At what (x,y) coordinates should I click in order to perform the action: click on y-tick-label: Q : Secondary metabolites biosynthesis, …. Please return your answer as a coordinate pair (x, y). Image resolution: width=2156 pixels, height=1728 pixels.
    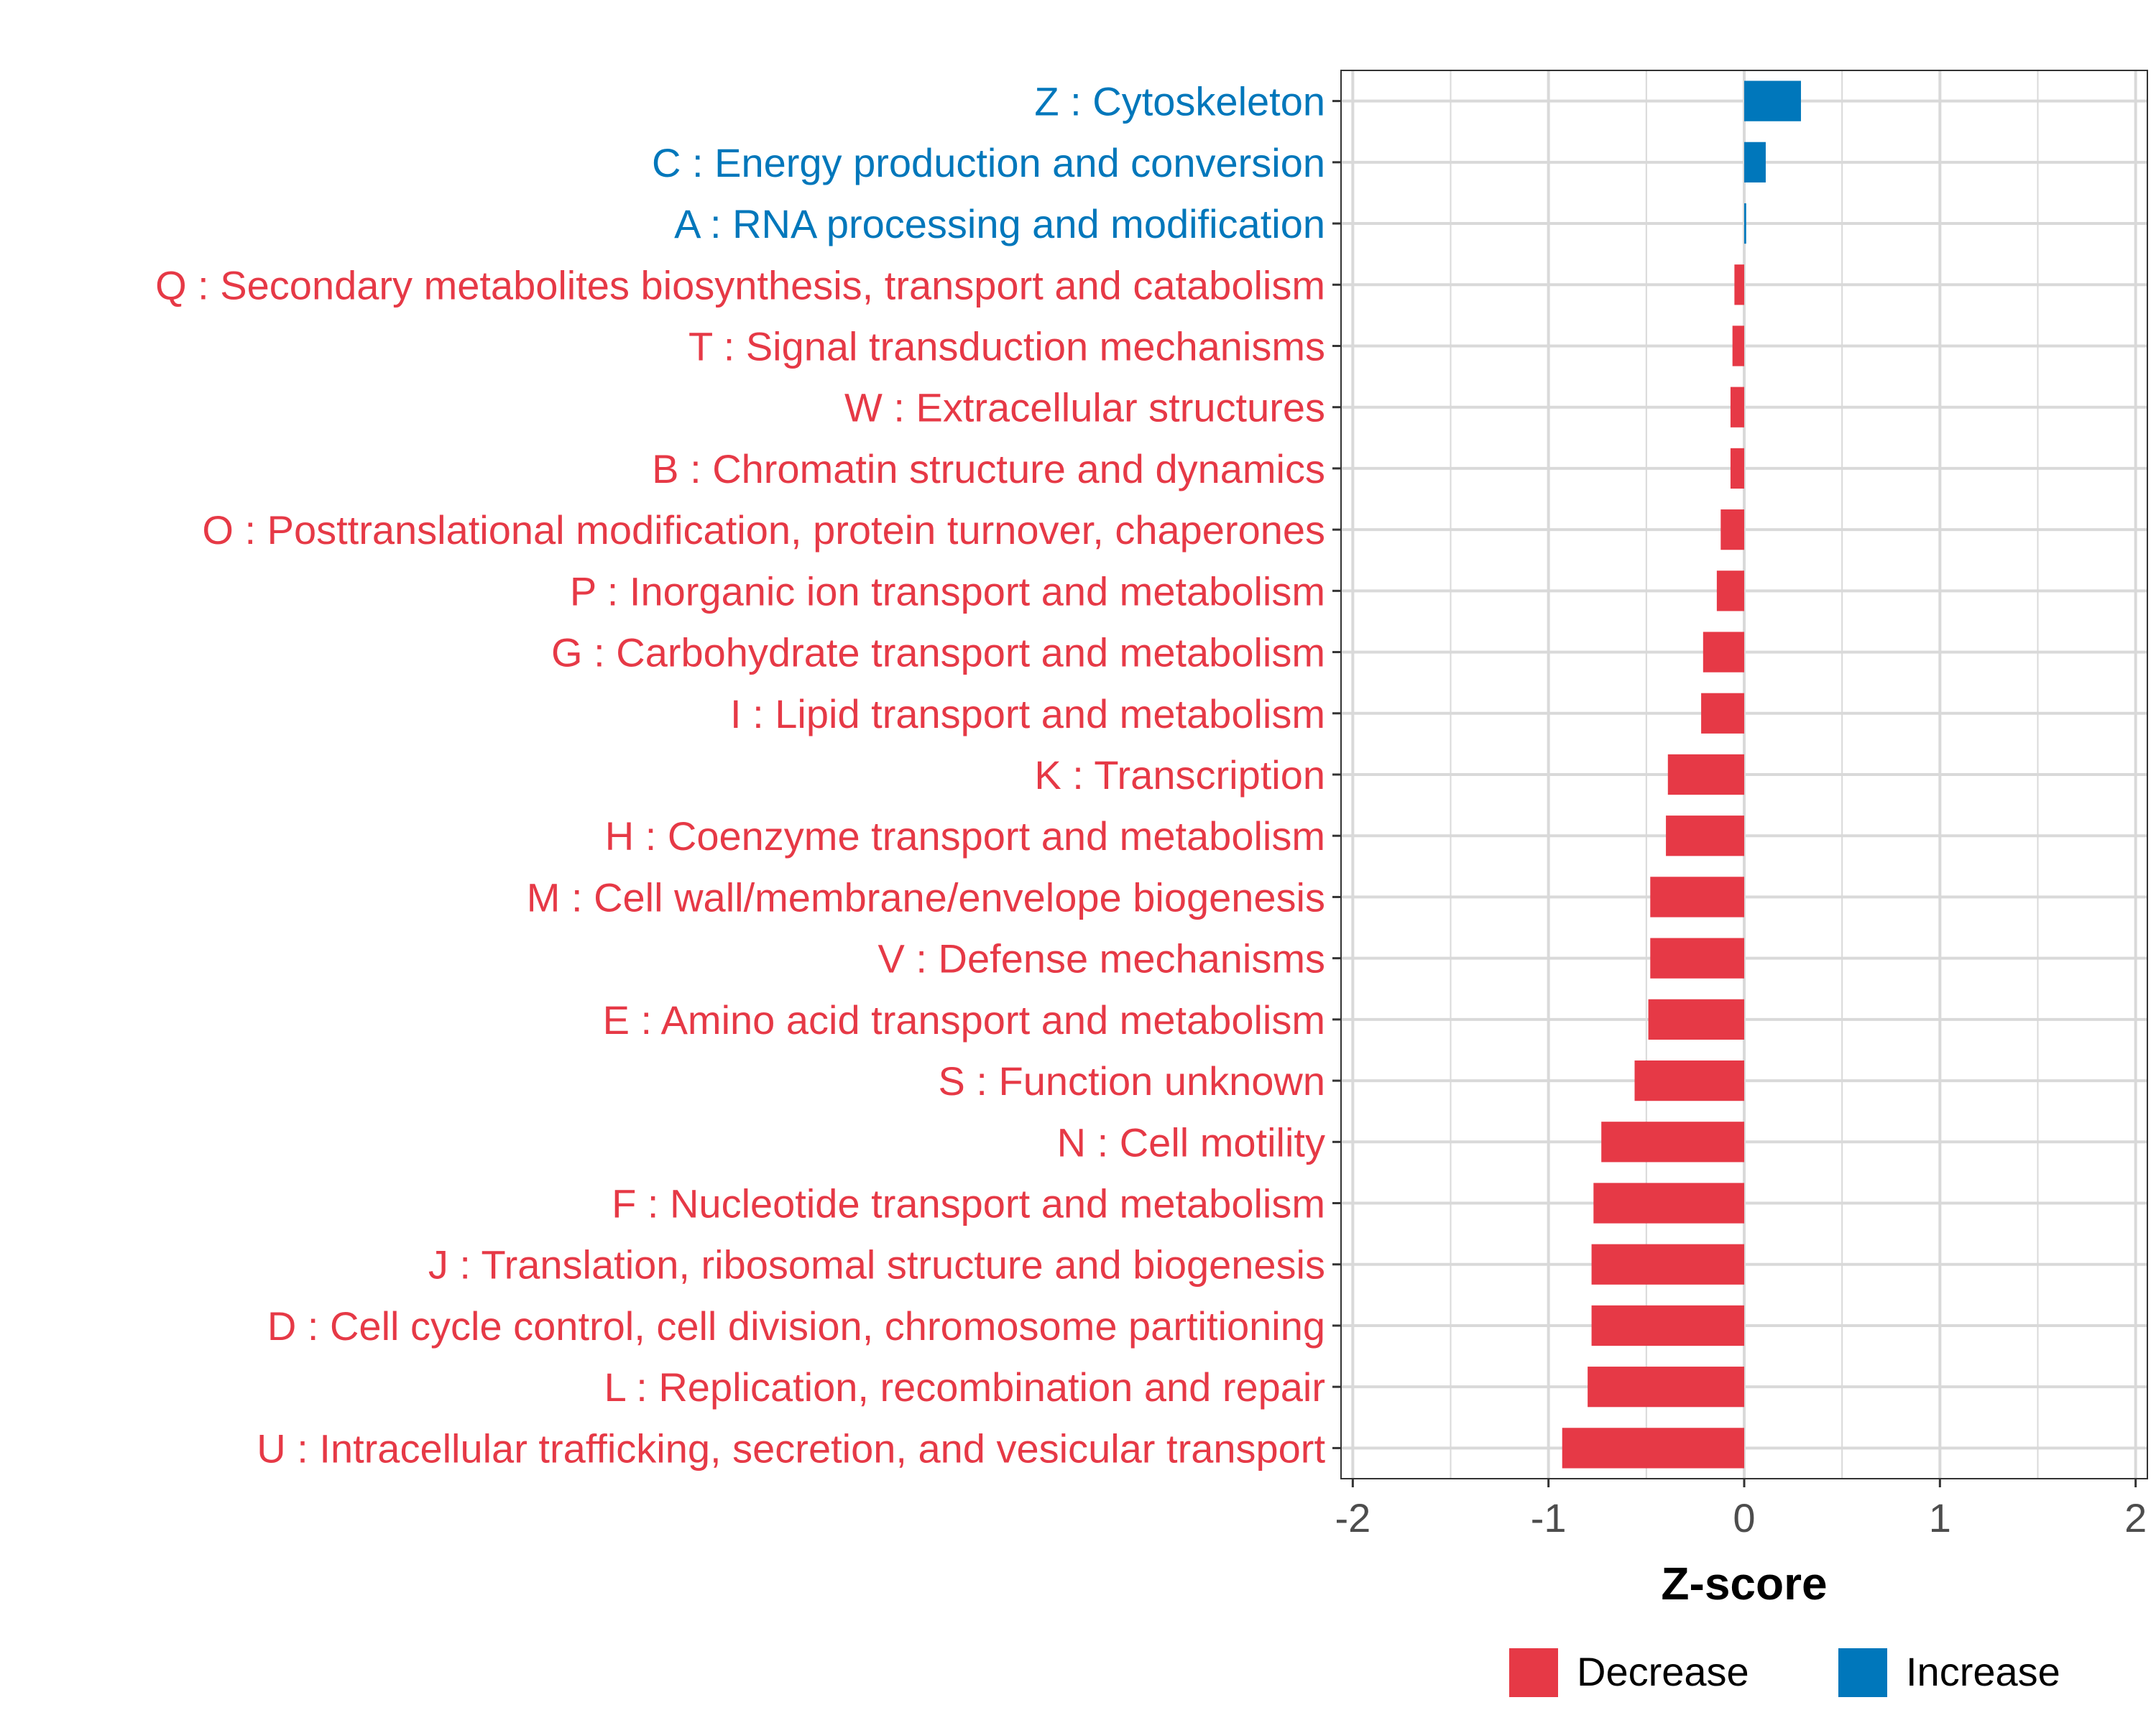
    Looking at the image, I should click on (740, 285).